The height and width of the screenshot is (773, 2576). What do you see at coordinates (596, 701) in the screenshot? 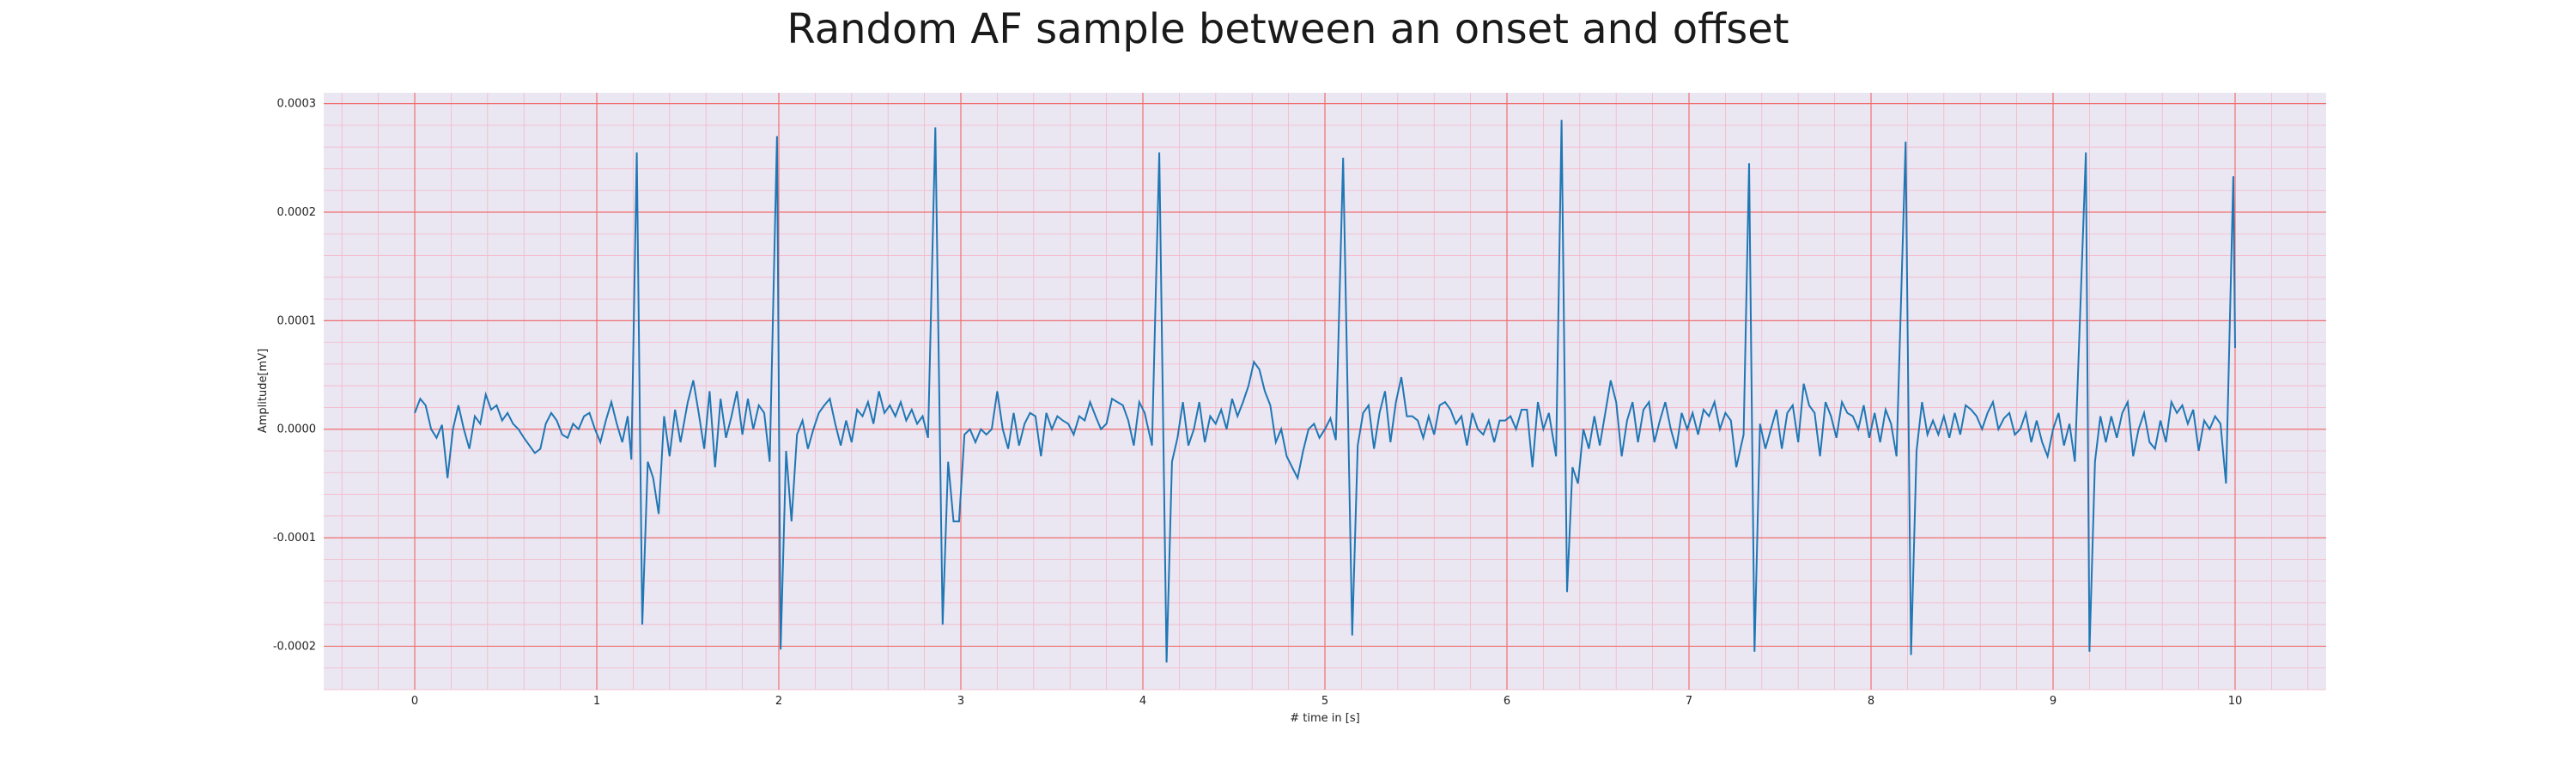
I see `x-tick-label: 1` at bounding box center [596, 701].